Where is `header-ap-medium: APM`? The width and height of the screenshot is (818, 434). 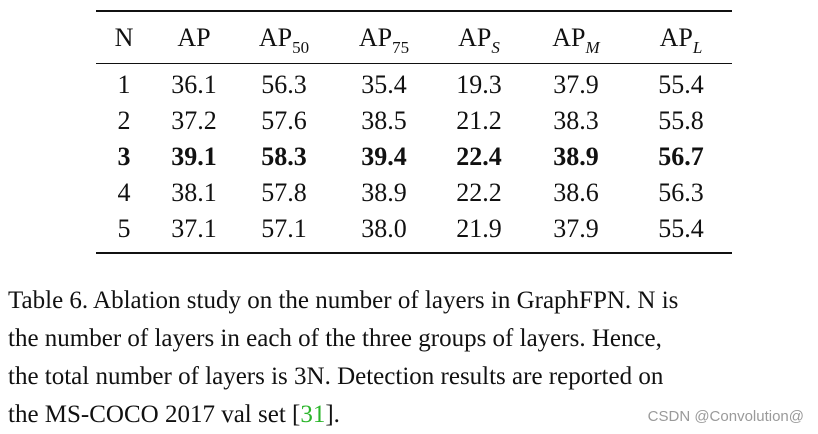 header-ap-medium: APM is located at coordinates (576, 40).